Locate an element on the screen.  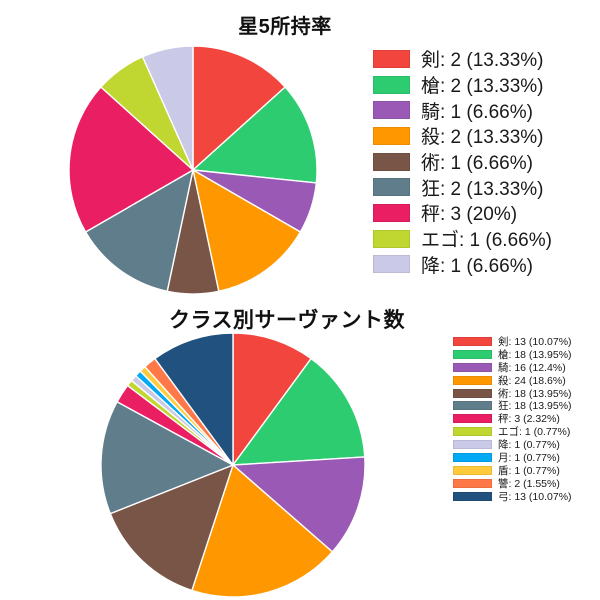
legend-item-月: 月: 1 (0.77%) is located at coordinates (512, 457).